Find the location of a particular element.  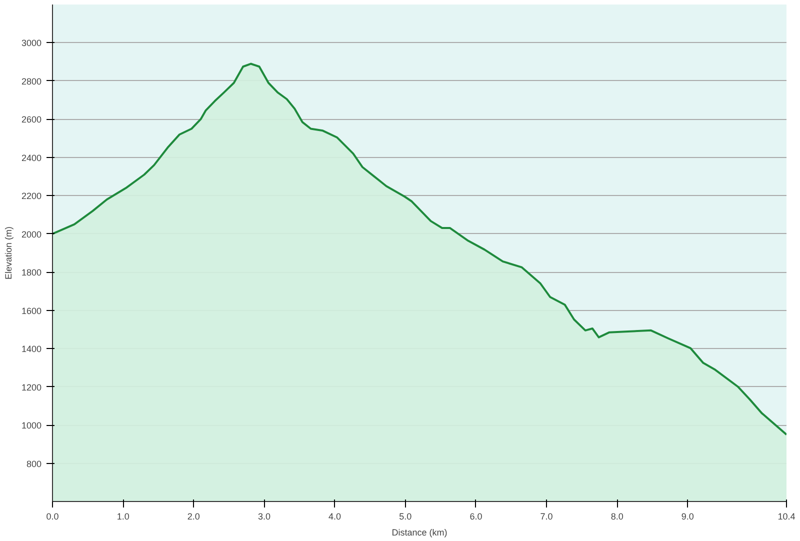

y-axis-title: Elevation (m) is located at coordinates (8, 253).